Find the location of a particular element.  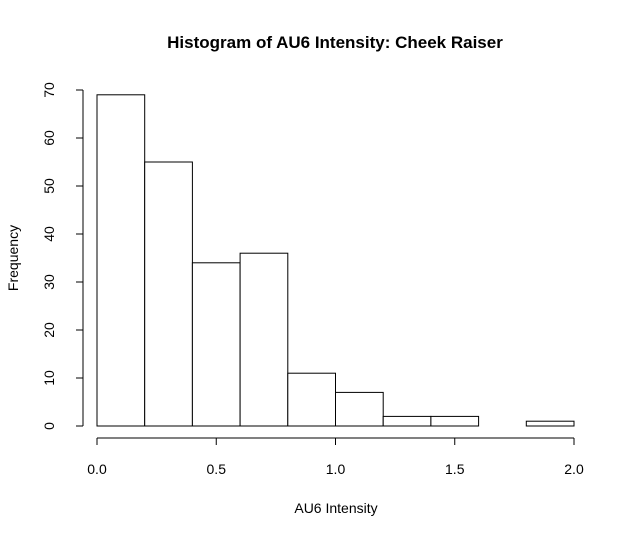

y-tick-label-6: 60 is located at coordinates (49, 138).